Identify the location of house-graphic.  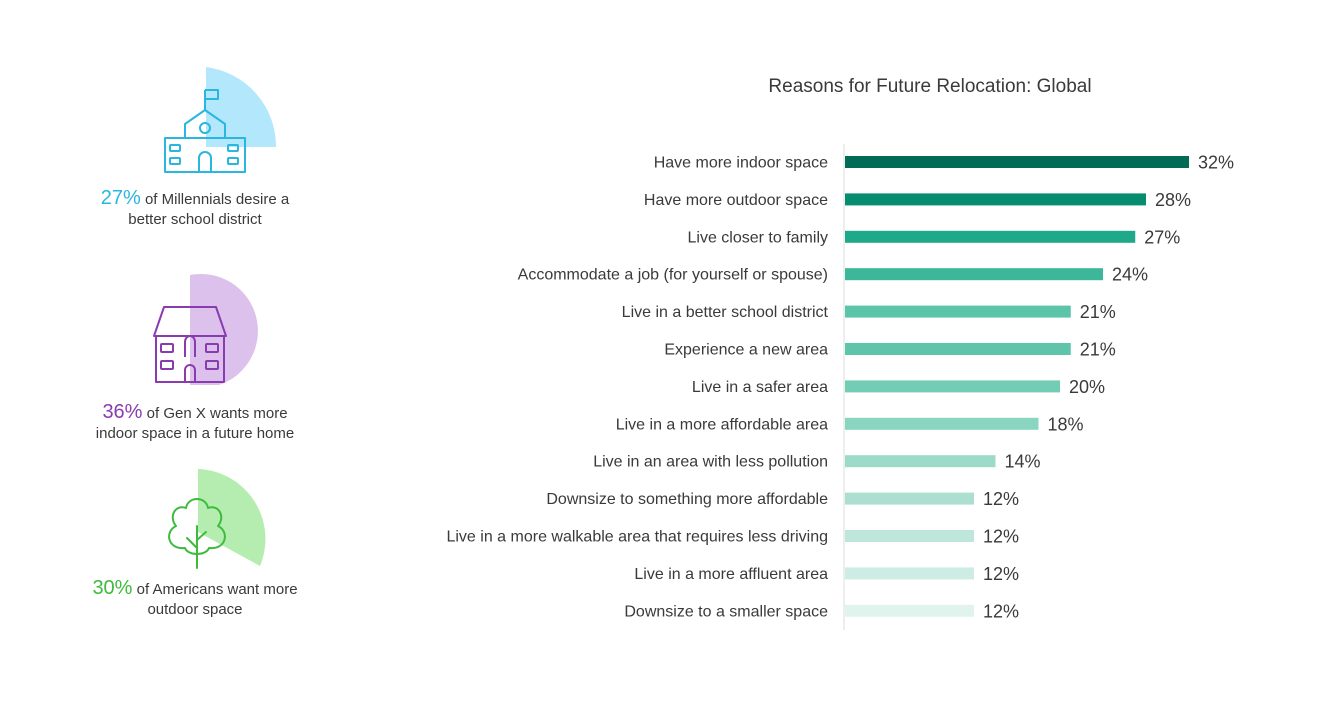
(205, 329).